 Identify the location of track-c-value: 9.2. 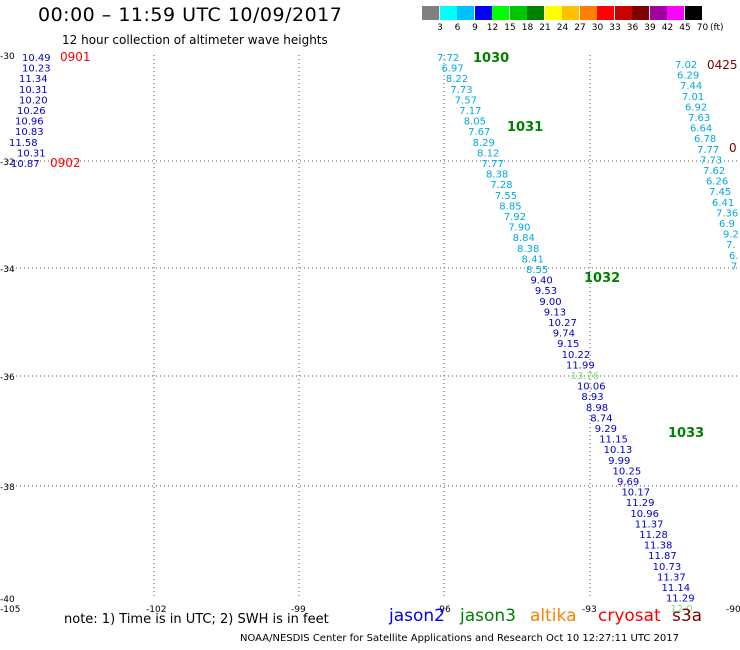
(731, 235).